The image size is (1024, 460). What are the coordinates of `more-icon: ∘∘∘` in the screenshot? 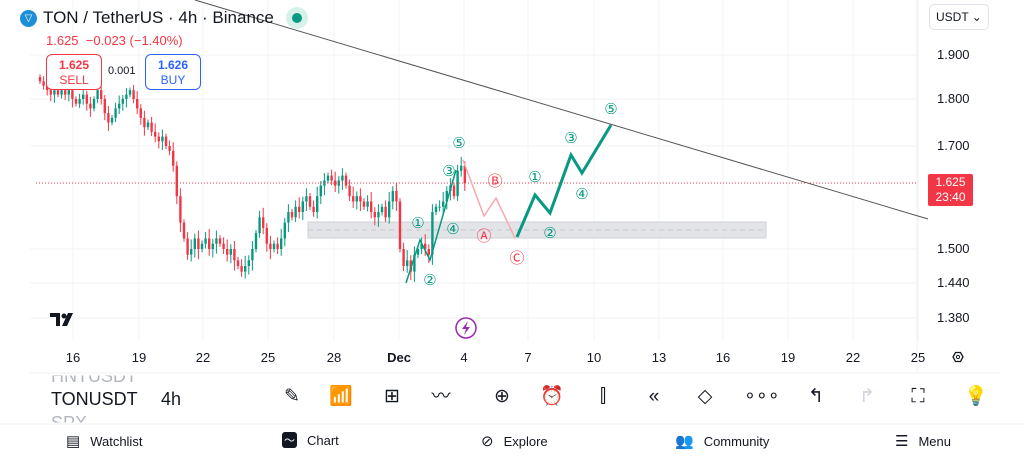 It's located at (762, 396).